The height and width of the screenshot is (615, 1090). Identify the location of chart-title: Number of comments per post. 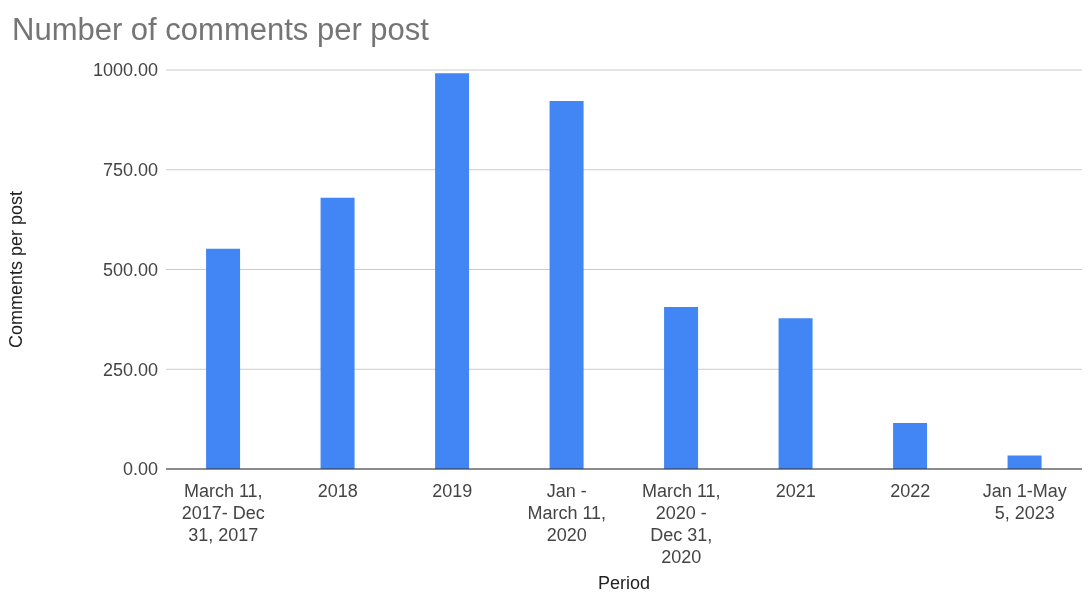
(220, 30).